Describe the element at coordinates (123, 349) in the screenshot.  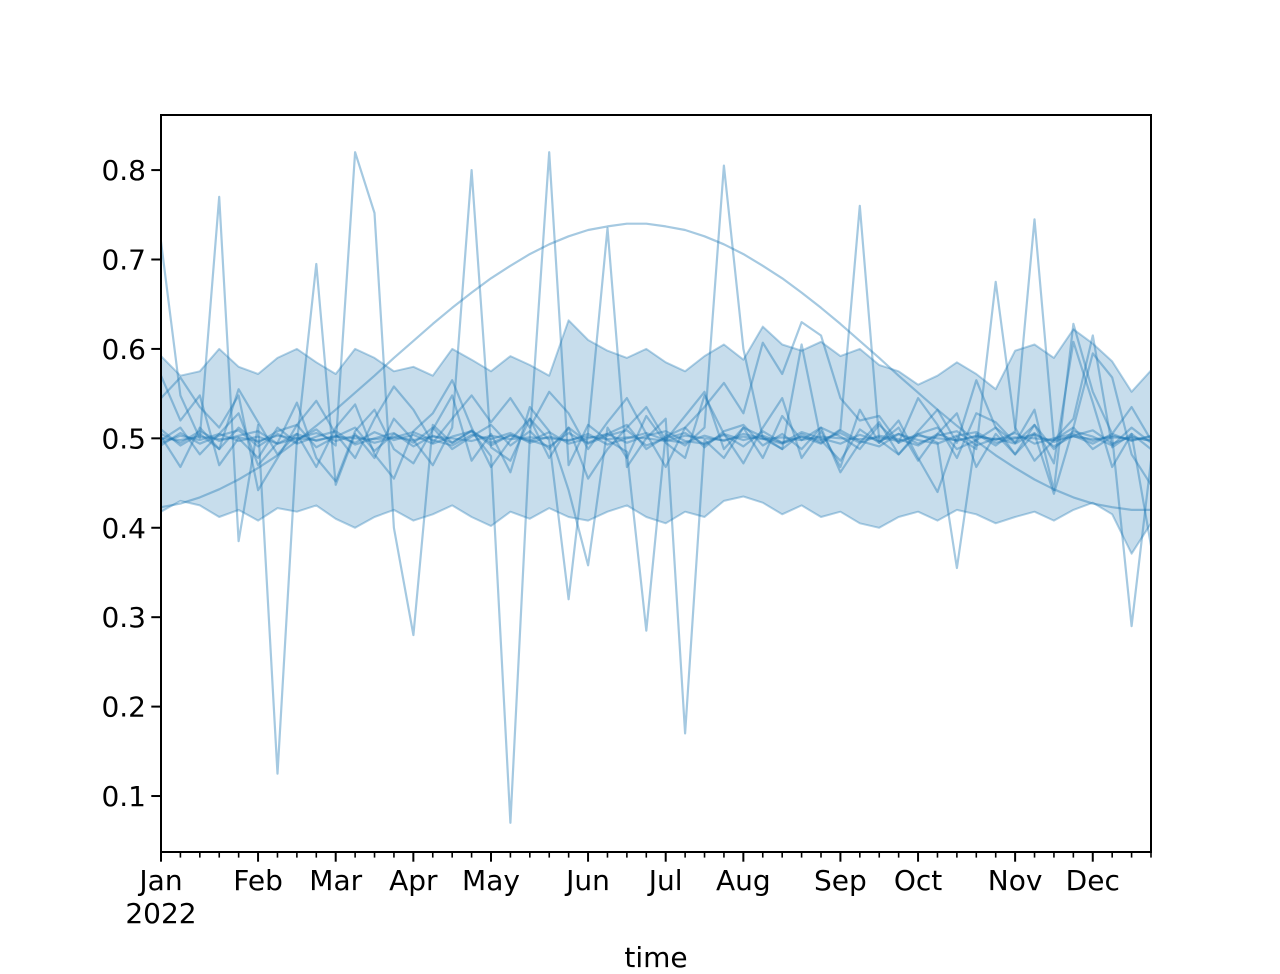
I see `y-tick-label-0.6: 0.6` at that location.